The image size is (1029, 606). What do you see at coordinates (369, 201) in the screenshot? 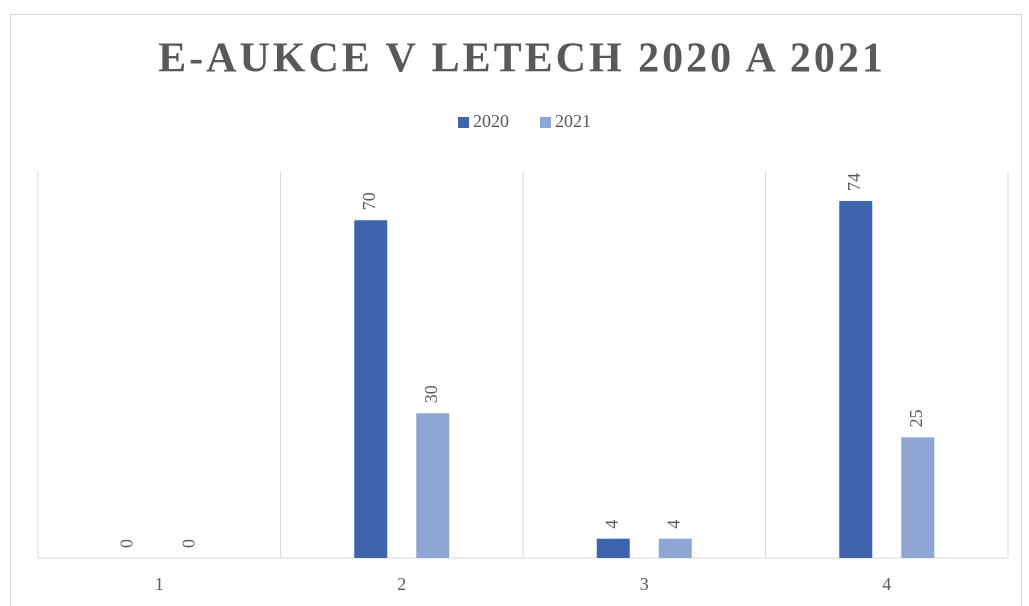
I see `data-label: 70` at bounding box center [369, 201].